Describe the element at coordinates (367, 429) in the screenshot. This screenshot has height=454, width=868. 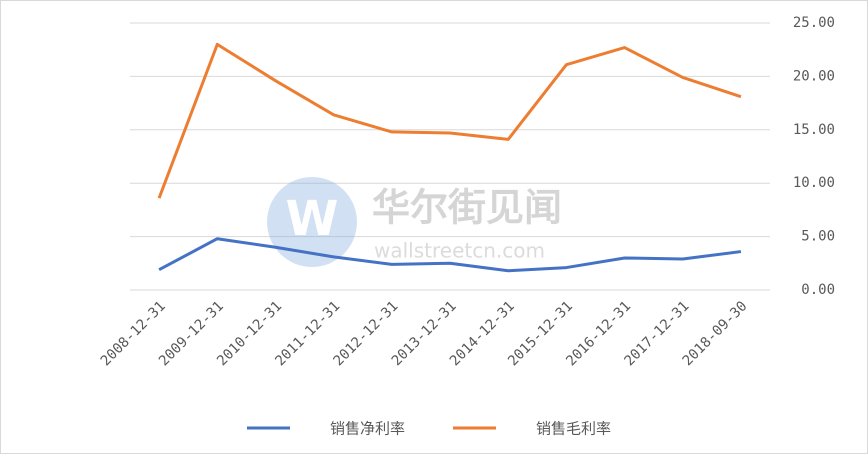
I see `legend-label: 销售净利率` at that location.